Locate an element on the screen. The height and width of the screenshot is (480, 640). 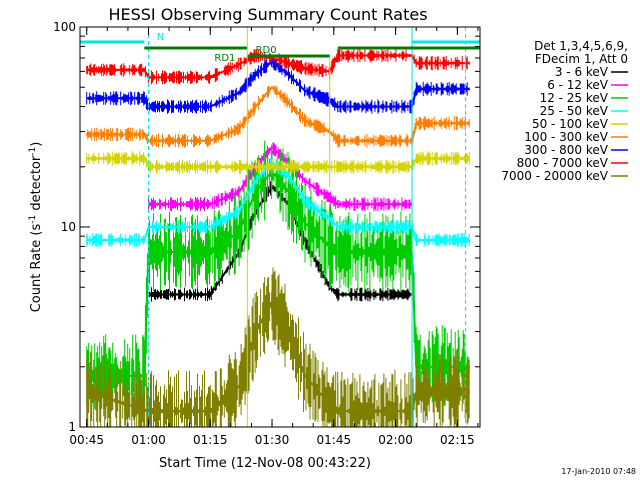
legend-entry: 800 - 7000 keV is located at coordinates (572, 163).